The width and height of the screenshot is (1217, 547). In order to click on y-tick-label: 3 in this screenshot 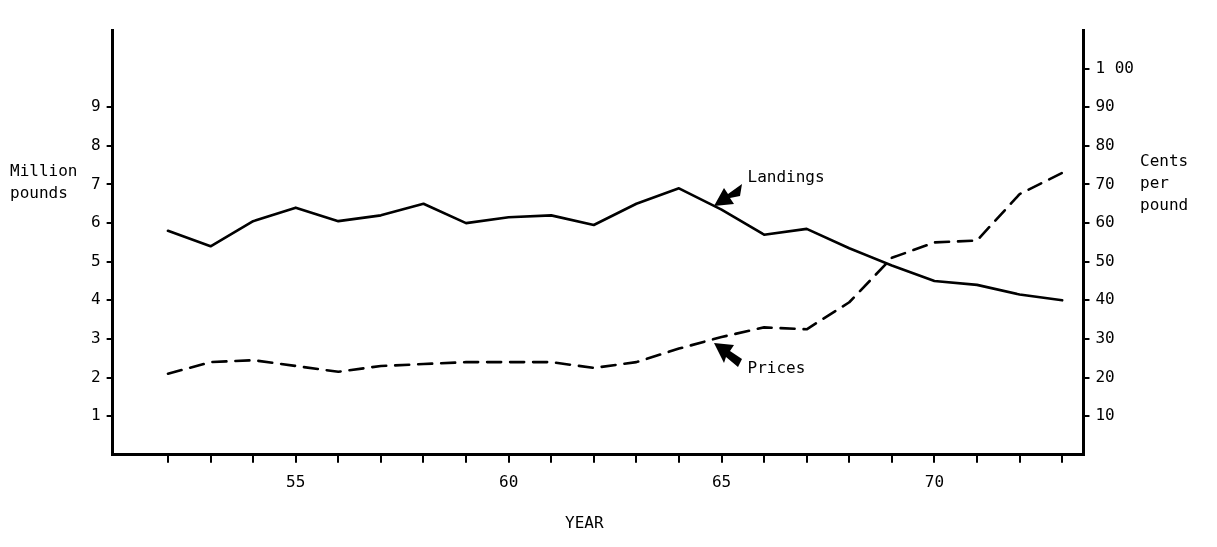, I will do `click(95, 338)`.